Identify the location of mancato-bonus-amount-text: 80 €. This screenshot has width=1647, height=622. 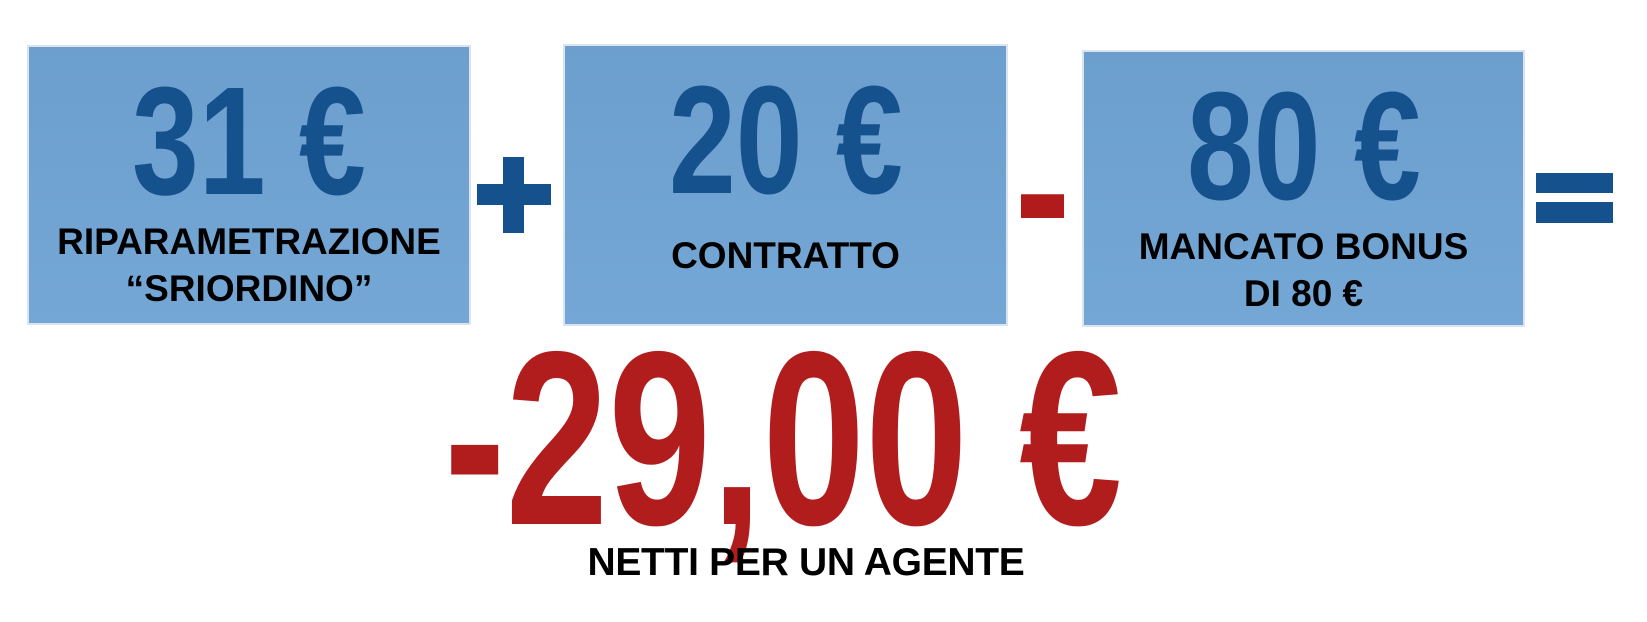
(1303, 146).